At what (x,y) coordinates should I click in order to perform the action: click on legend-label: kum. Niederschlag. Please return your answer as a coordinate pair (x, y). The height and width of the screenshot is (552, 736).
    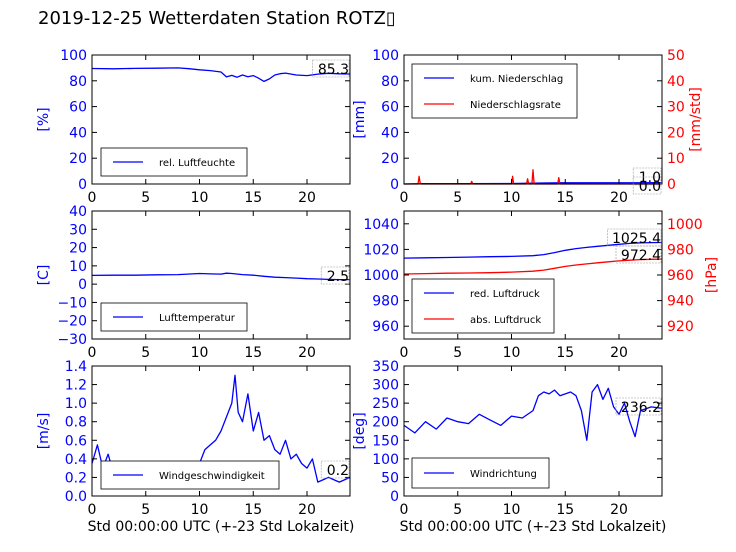
    Looking at the image, I should click on (516, 79).